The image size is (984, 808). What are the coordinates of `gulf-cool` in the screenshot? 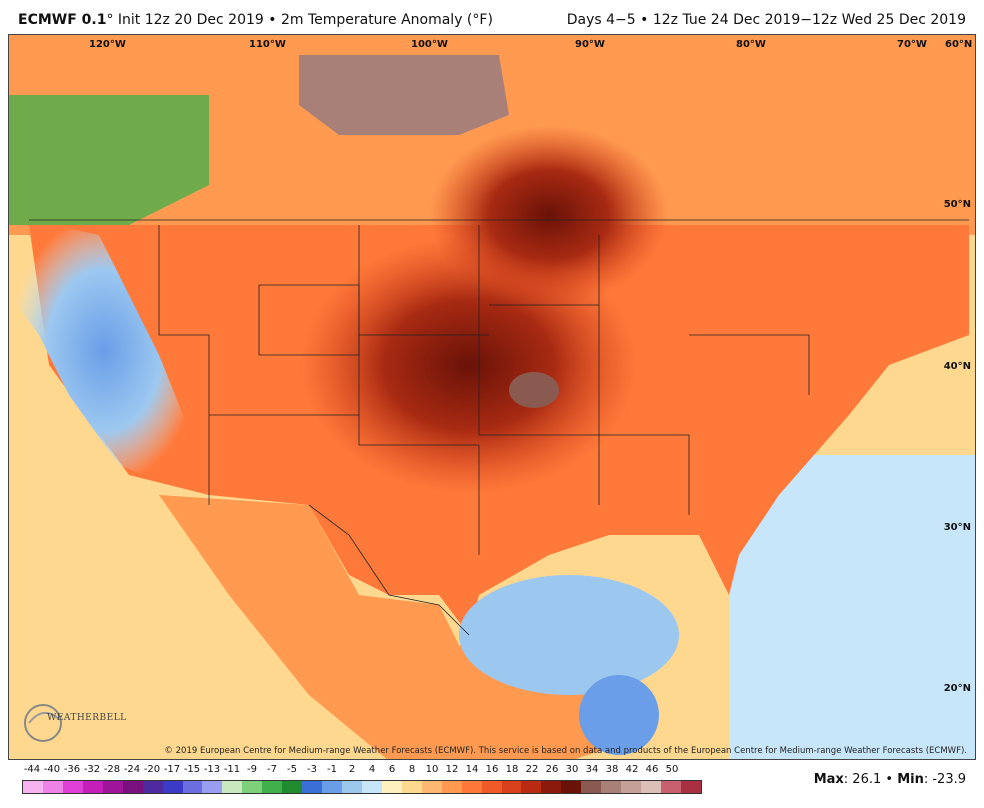 It's located at (569, 635).